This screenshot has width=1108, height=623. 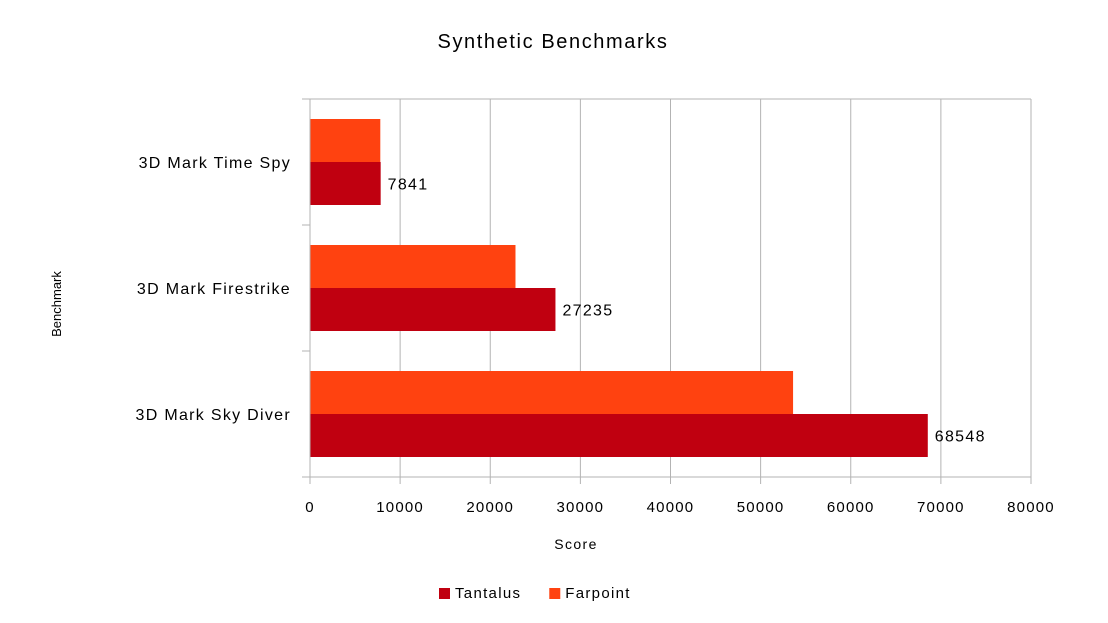 I want to click on data-label: 7841, so click(x=408, y=185).